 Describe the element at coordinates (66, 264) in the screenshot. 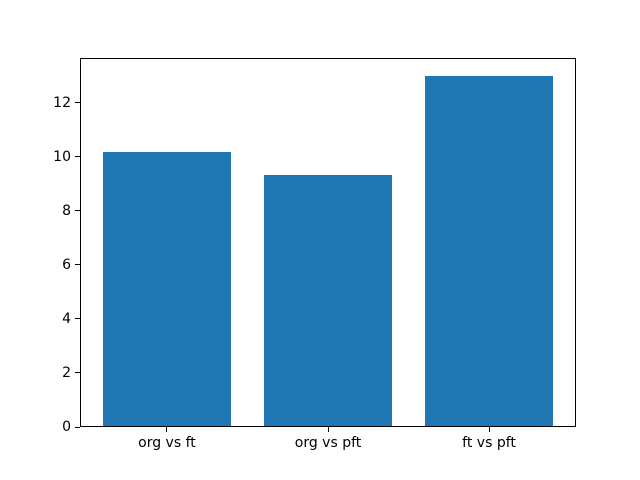

I see `y-tick-label: 6` at that location.